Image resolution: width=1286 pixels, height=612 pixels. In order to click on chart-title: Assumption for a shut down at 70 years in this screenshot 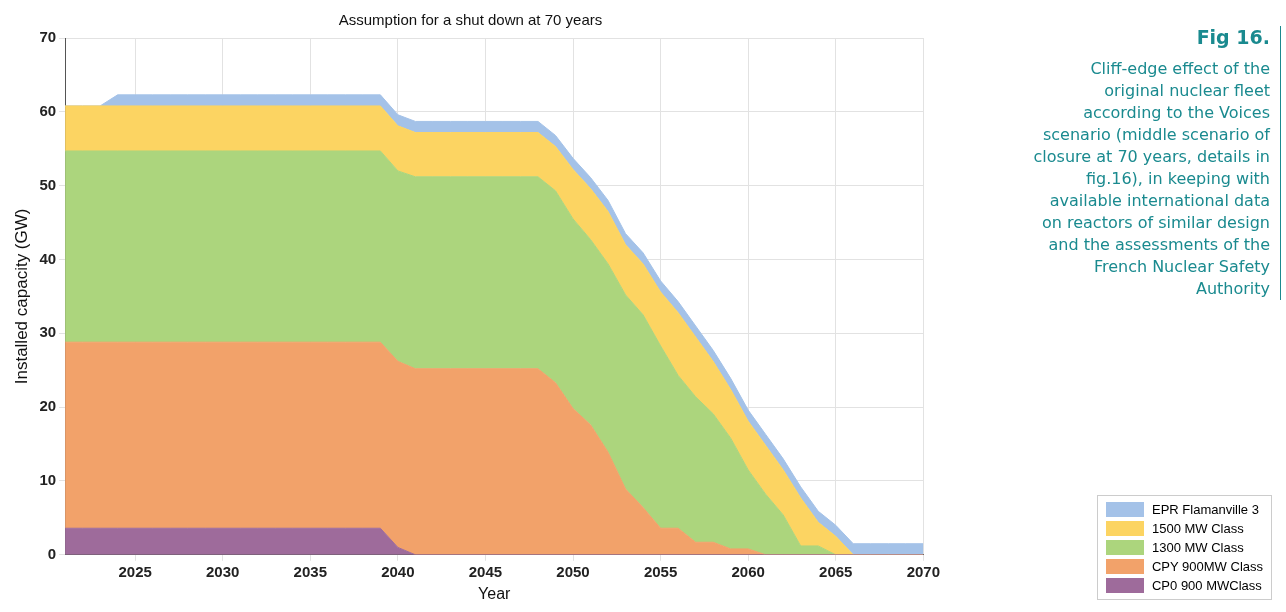, I will do `click(470, 20)`.